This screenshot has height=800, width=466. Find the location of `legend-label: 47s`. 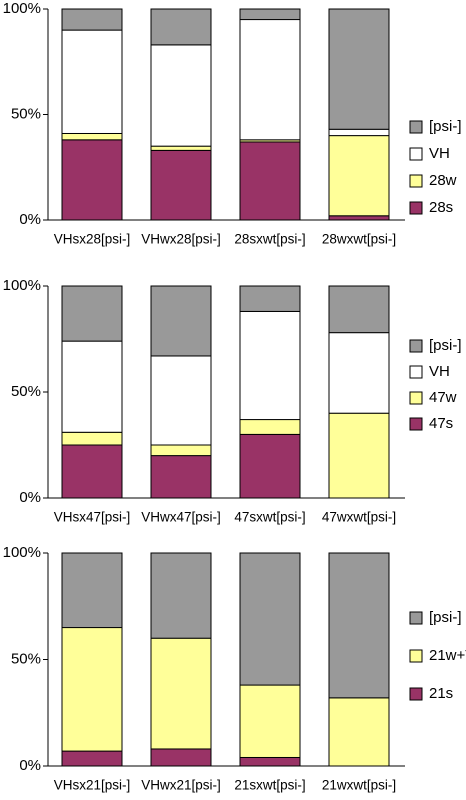

legend-label: 47s is located at coordinates (441, 423).